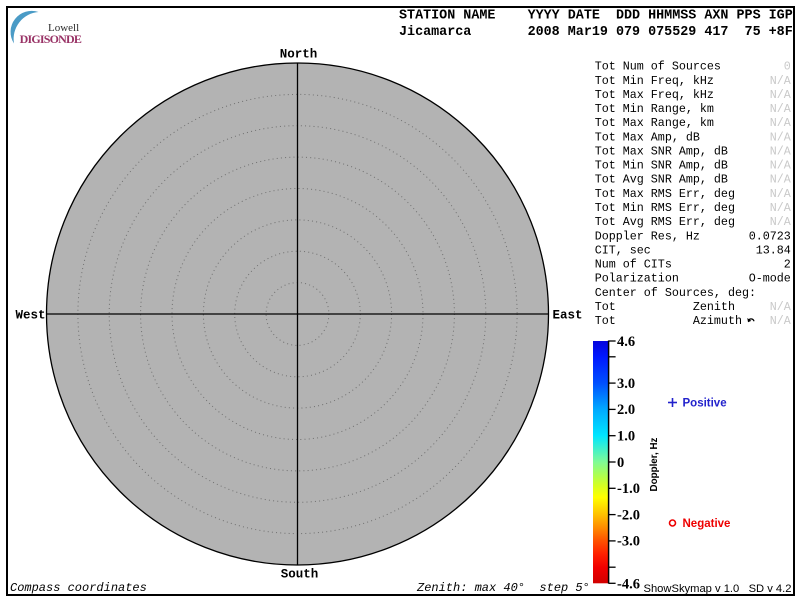 Image resolution: width=800 pixels, height=600 pixels. What do you see at coordinates (654, 95) in the screenshot?
I see `svg-text: Tot Max Freq, kHz` at bounding box center [654, 95].